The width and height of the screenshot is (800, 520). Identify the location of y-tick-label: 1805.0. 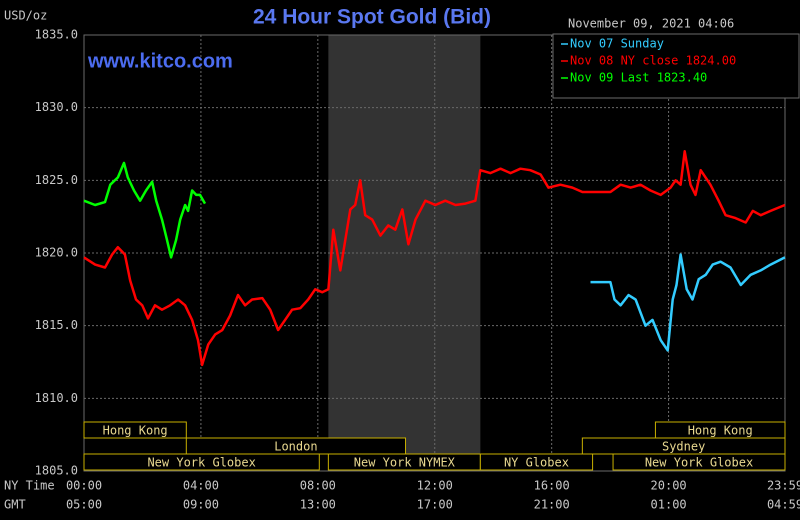
(56, 471).